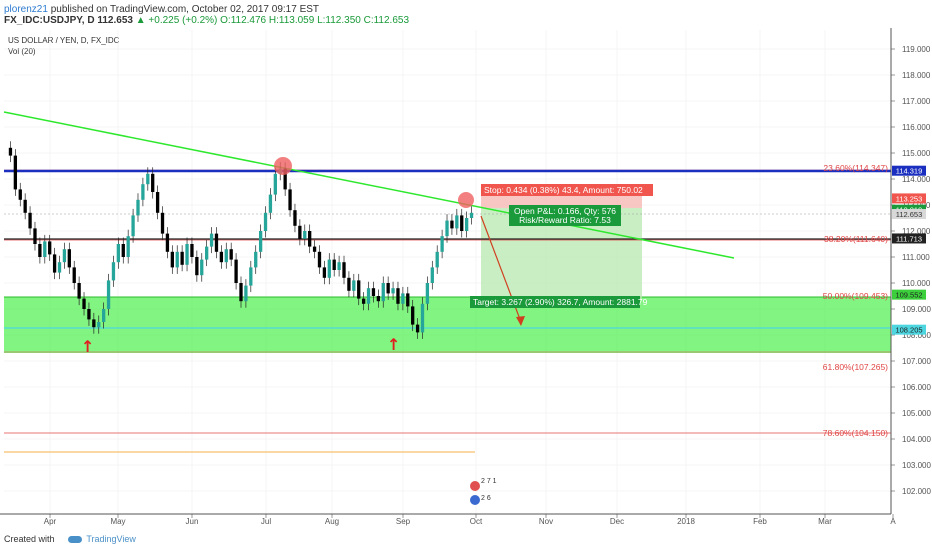 Image resolution: width=932 pixels, height=550 pixels. What do you see at coordinates (192, 521) in the screenshot?
I see `time-tick-label: Jun` at bounding box center [192, 521].